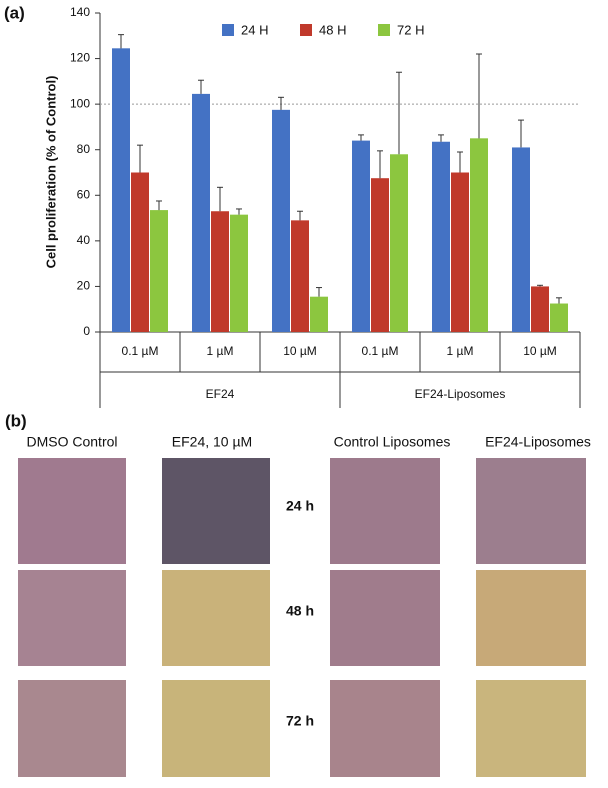  Describe the element at coordinates (300, 506) in the screenshot. I see `row-label: 24 h` at that location.